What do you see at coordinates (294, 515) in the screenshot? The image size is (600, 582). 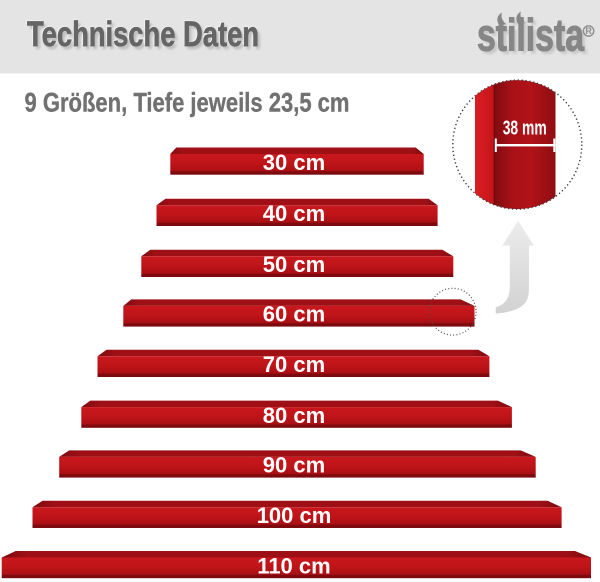 I see `svg-text: 100 cm` at bounding box center [294, 515].